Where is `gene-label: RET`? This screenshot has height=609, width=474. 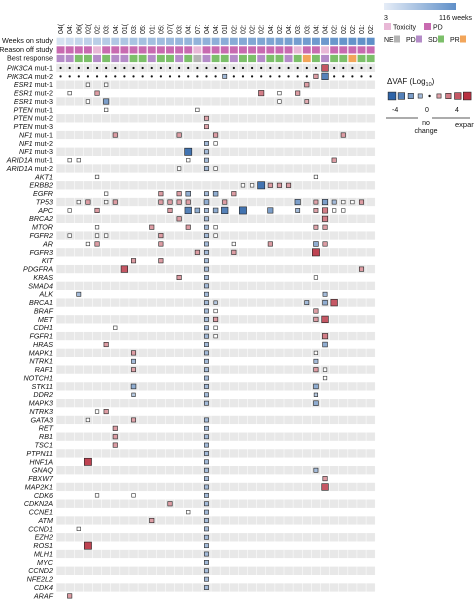 gene-label: RET is located at coordinates (46, 428).